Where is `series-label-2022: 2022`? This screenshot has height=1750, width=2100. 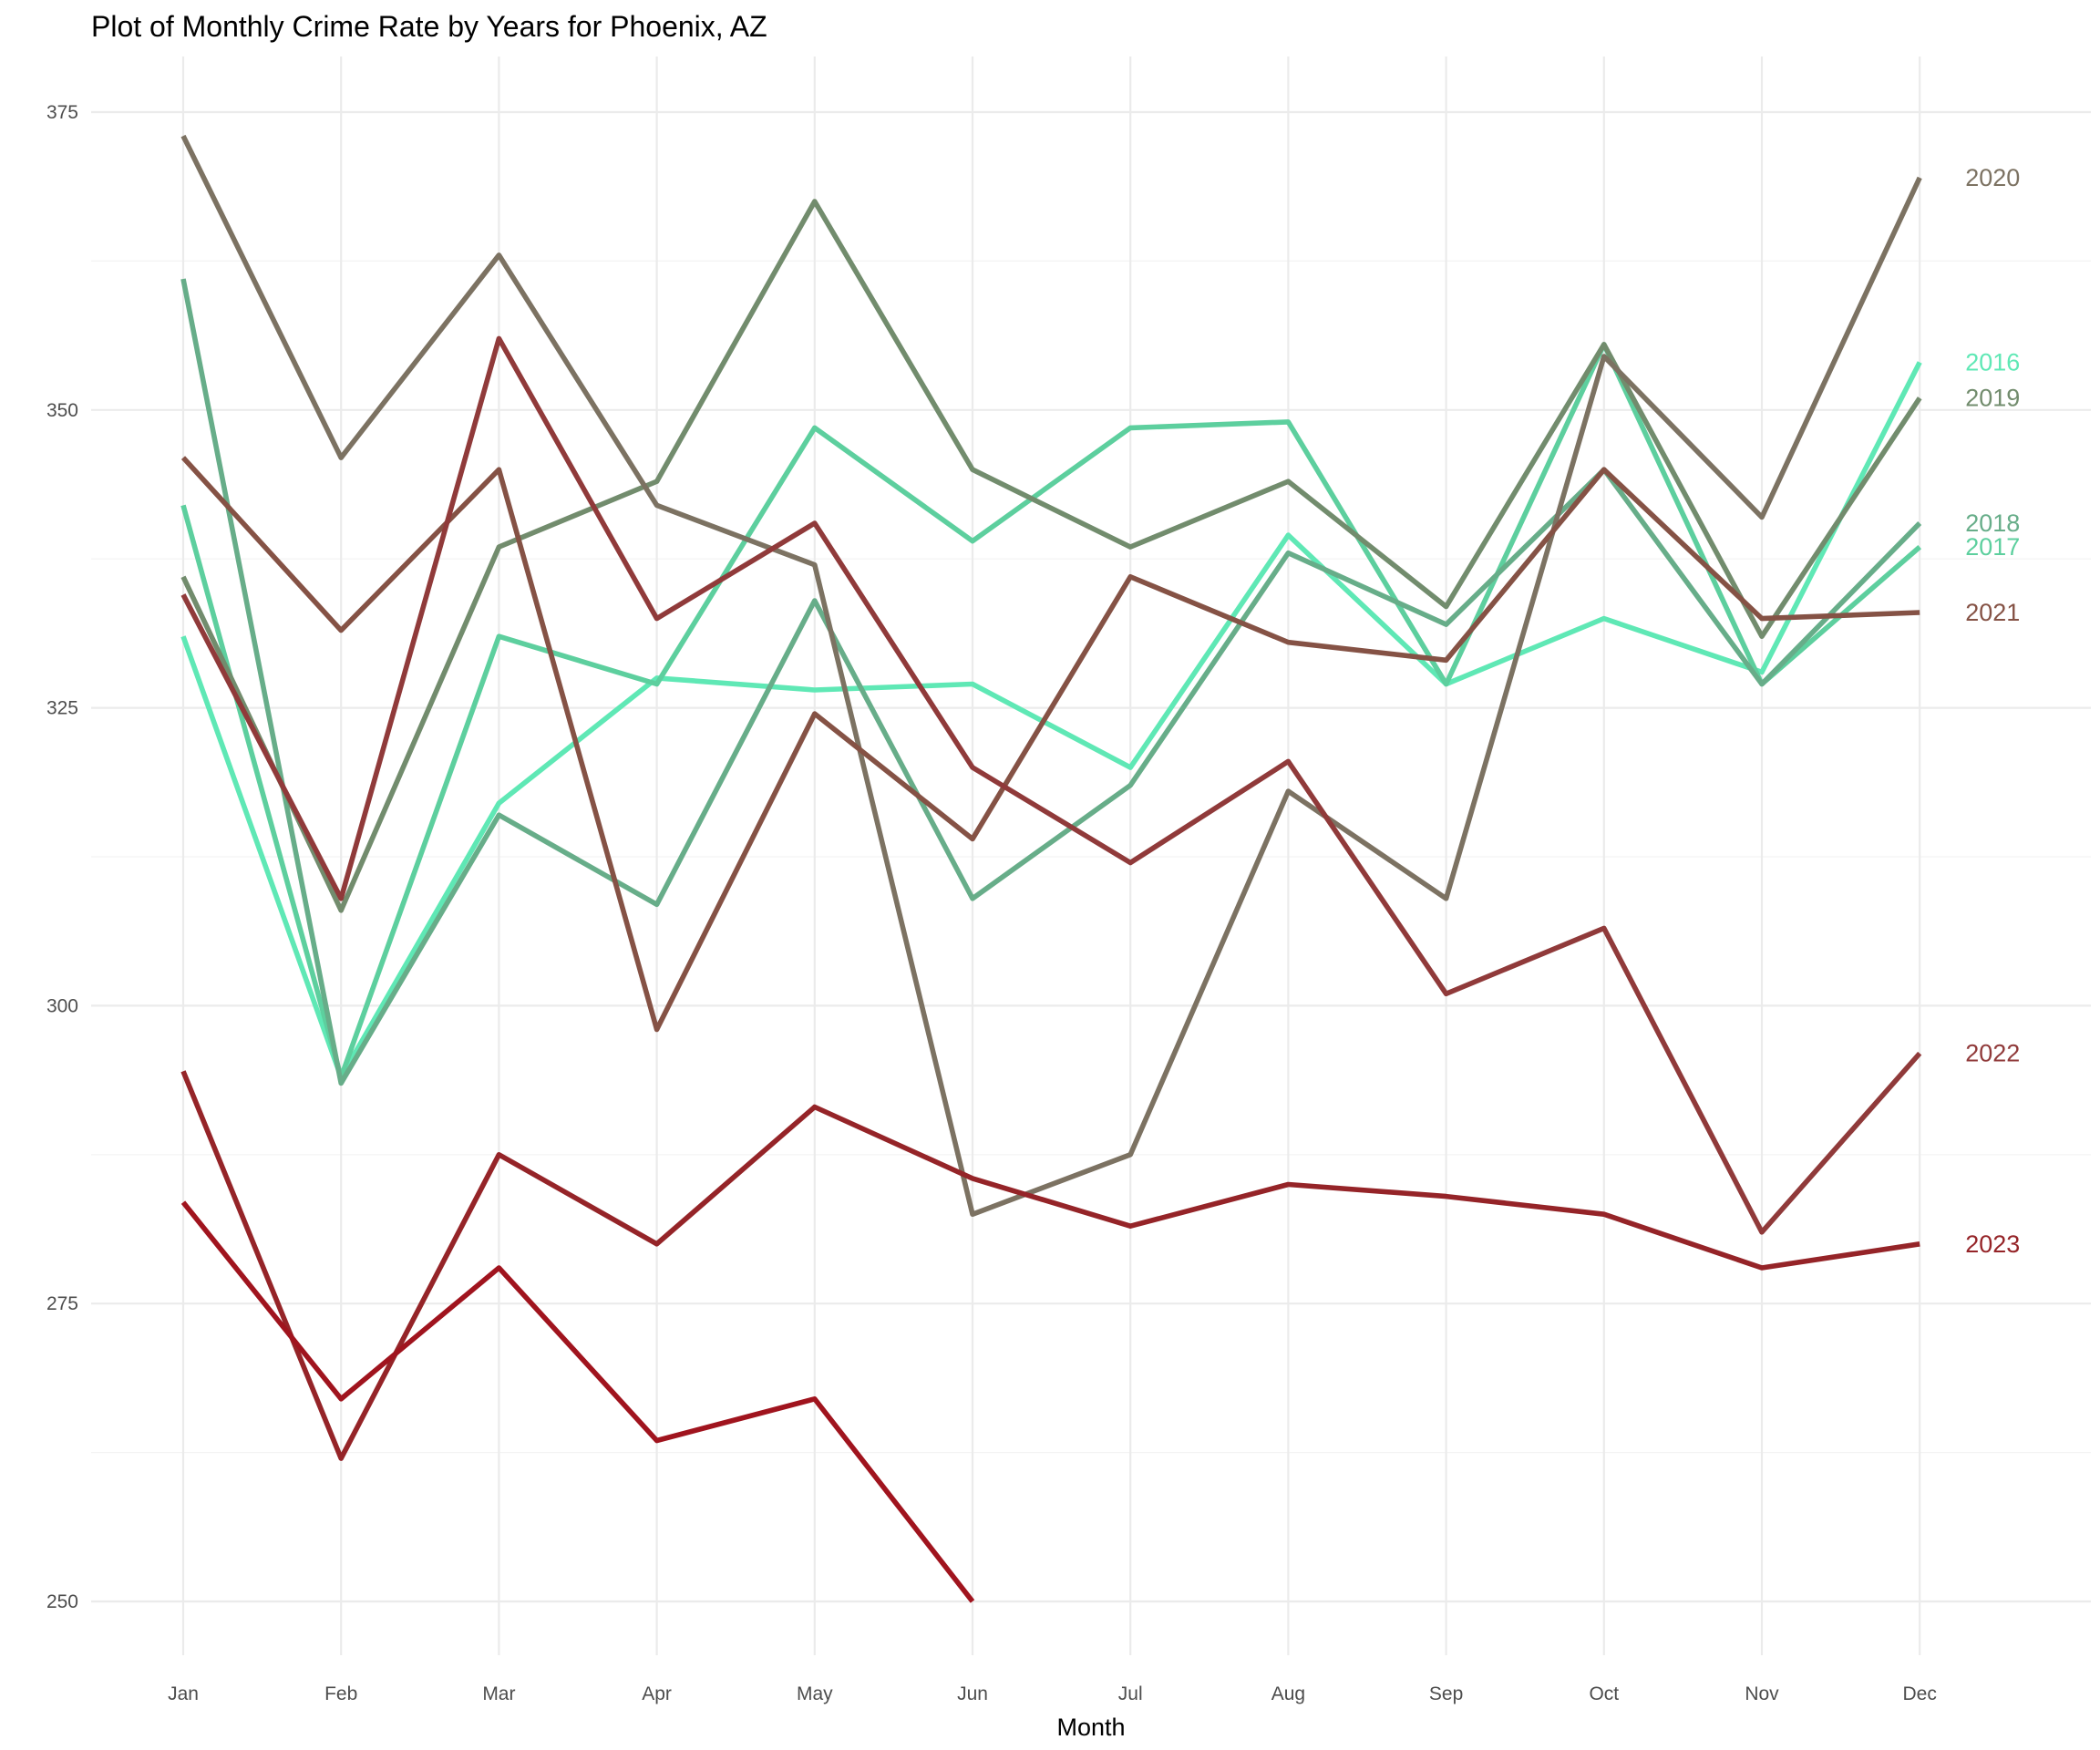 series-label-2022: 2022 is located at coordinates (1993, 1054).